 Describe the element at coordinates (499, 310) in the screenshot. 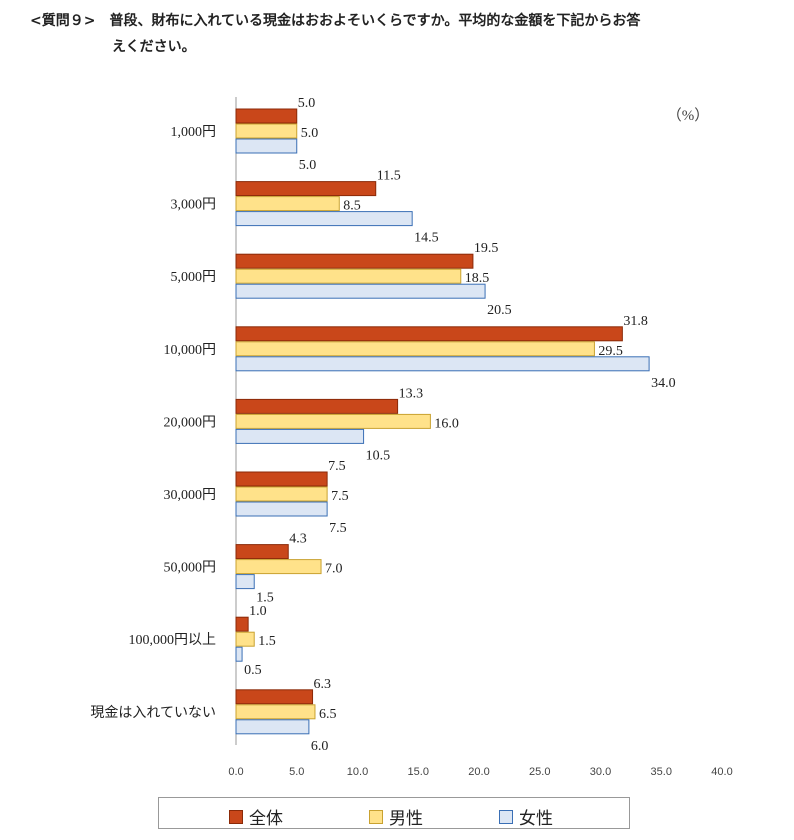

I see `value-label-female: 20.5` at that location.